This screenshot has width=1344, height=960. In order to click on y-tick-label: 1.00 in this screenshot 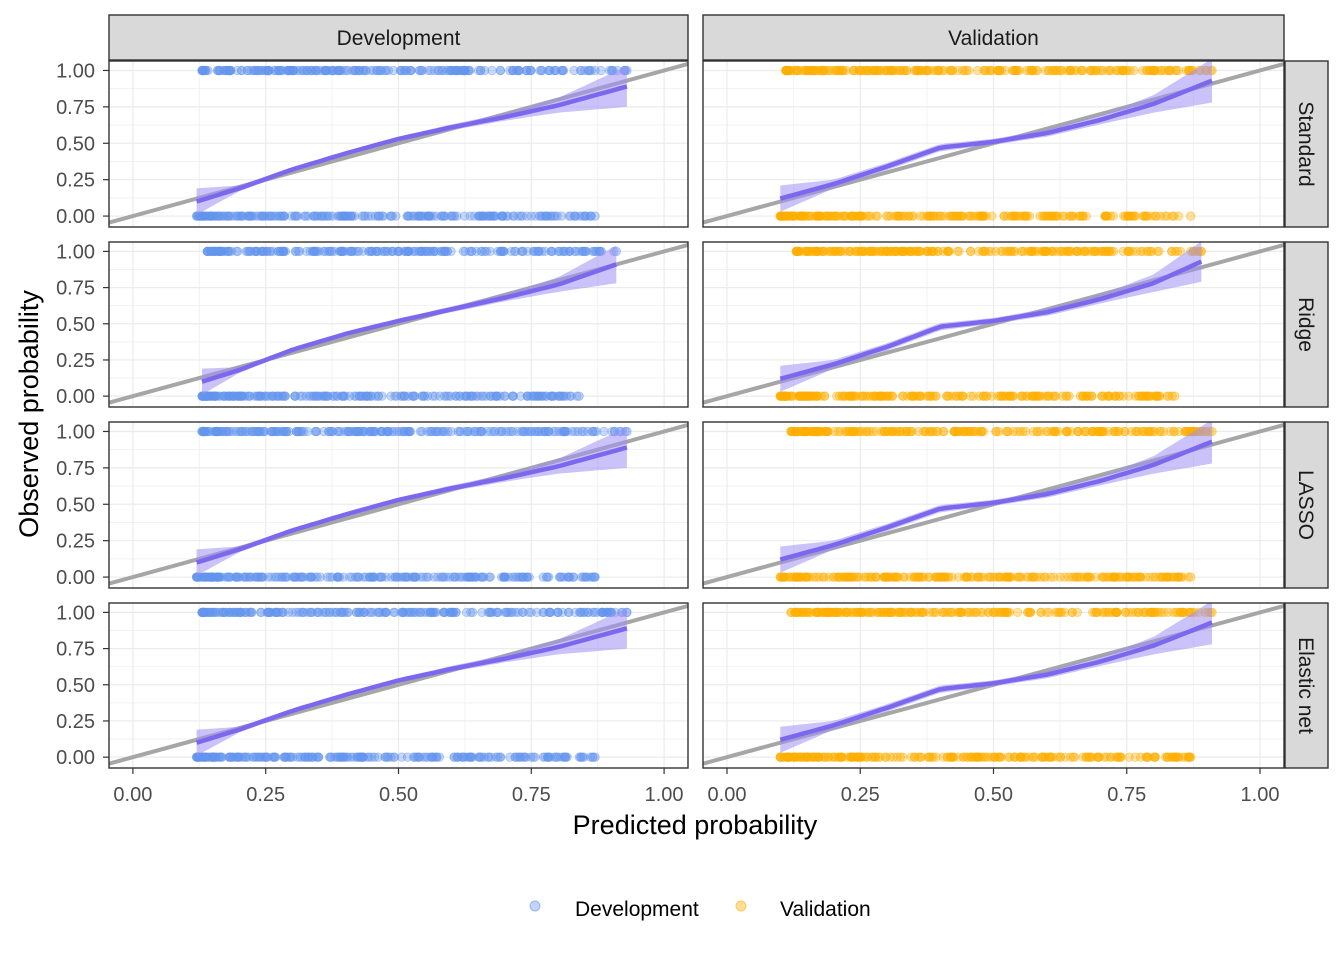, I will do `click(75, 252)`.